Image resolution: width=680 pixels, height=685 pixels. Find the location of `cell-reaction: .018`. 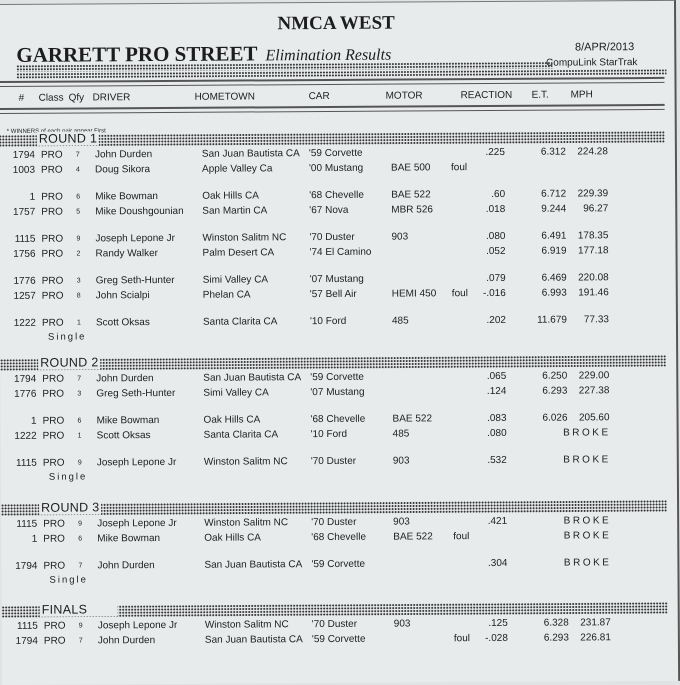

cell-reaction: .018 is located at coordinates (495, 209).